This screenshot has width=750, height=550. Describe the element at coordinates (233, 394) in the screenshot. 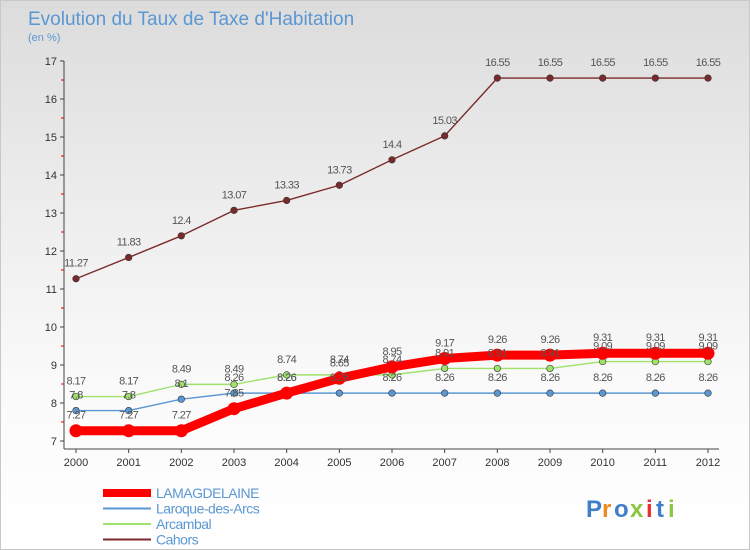

I see `data-label: 7.85` at that location.